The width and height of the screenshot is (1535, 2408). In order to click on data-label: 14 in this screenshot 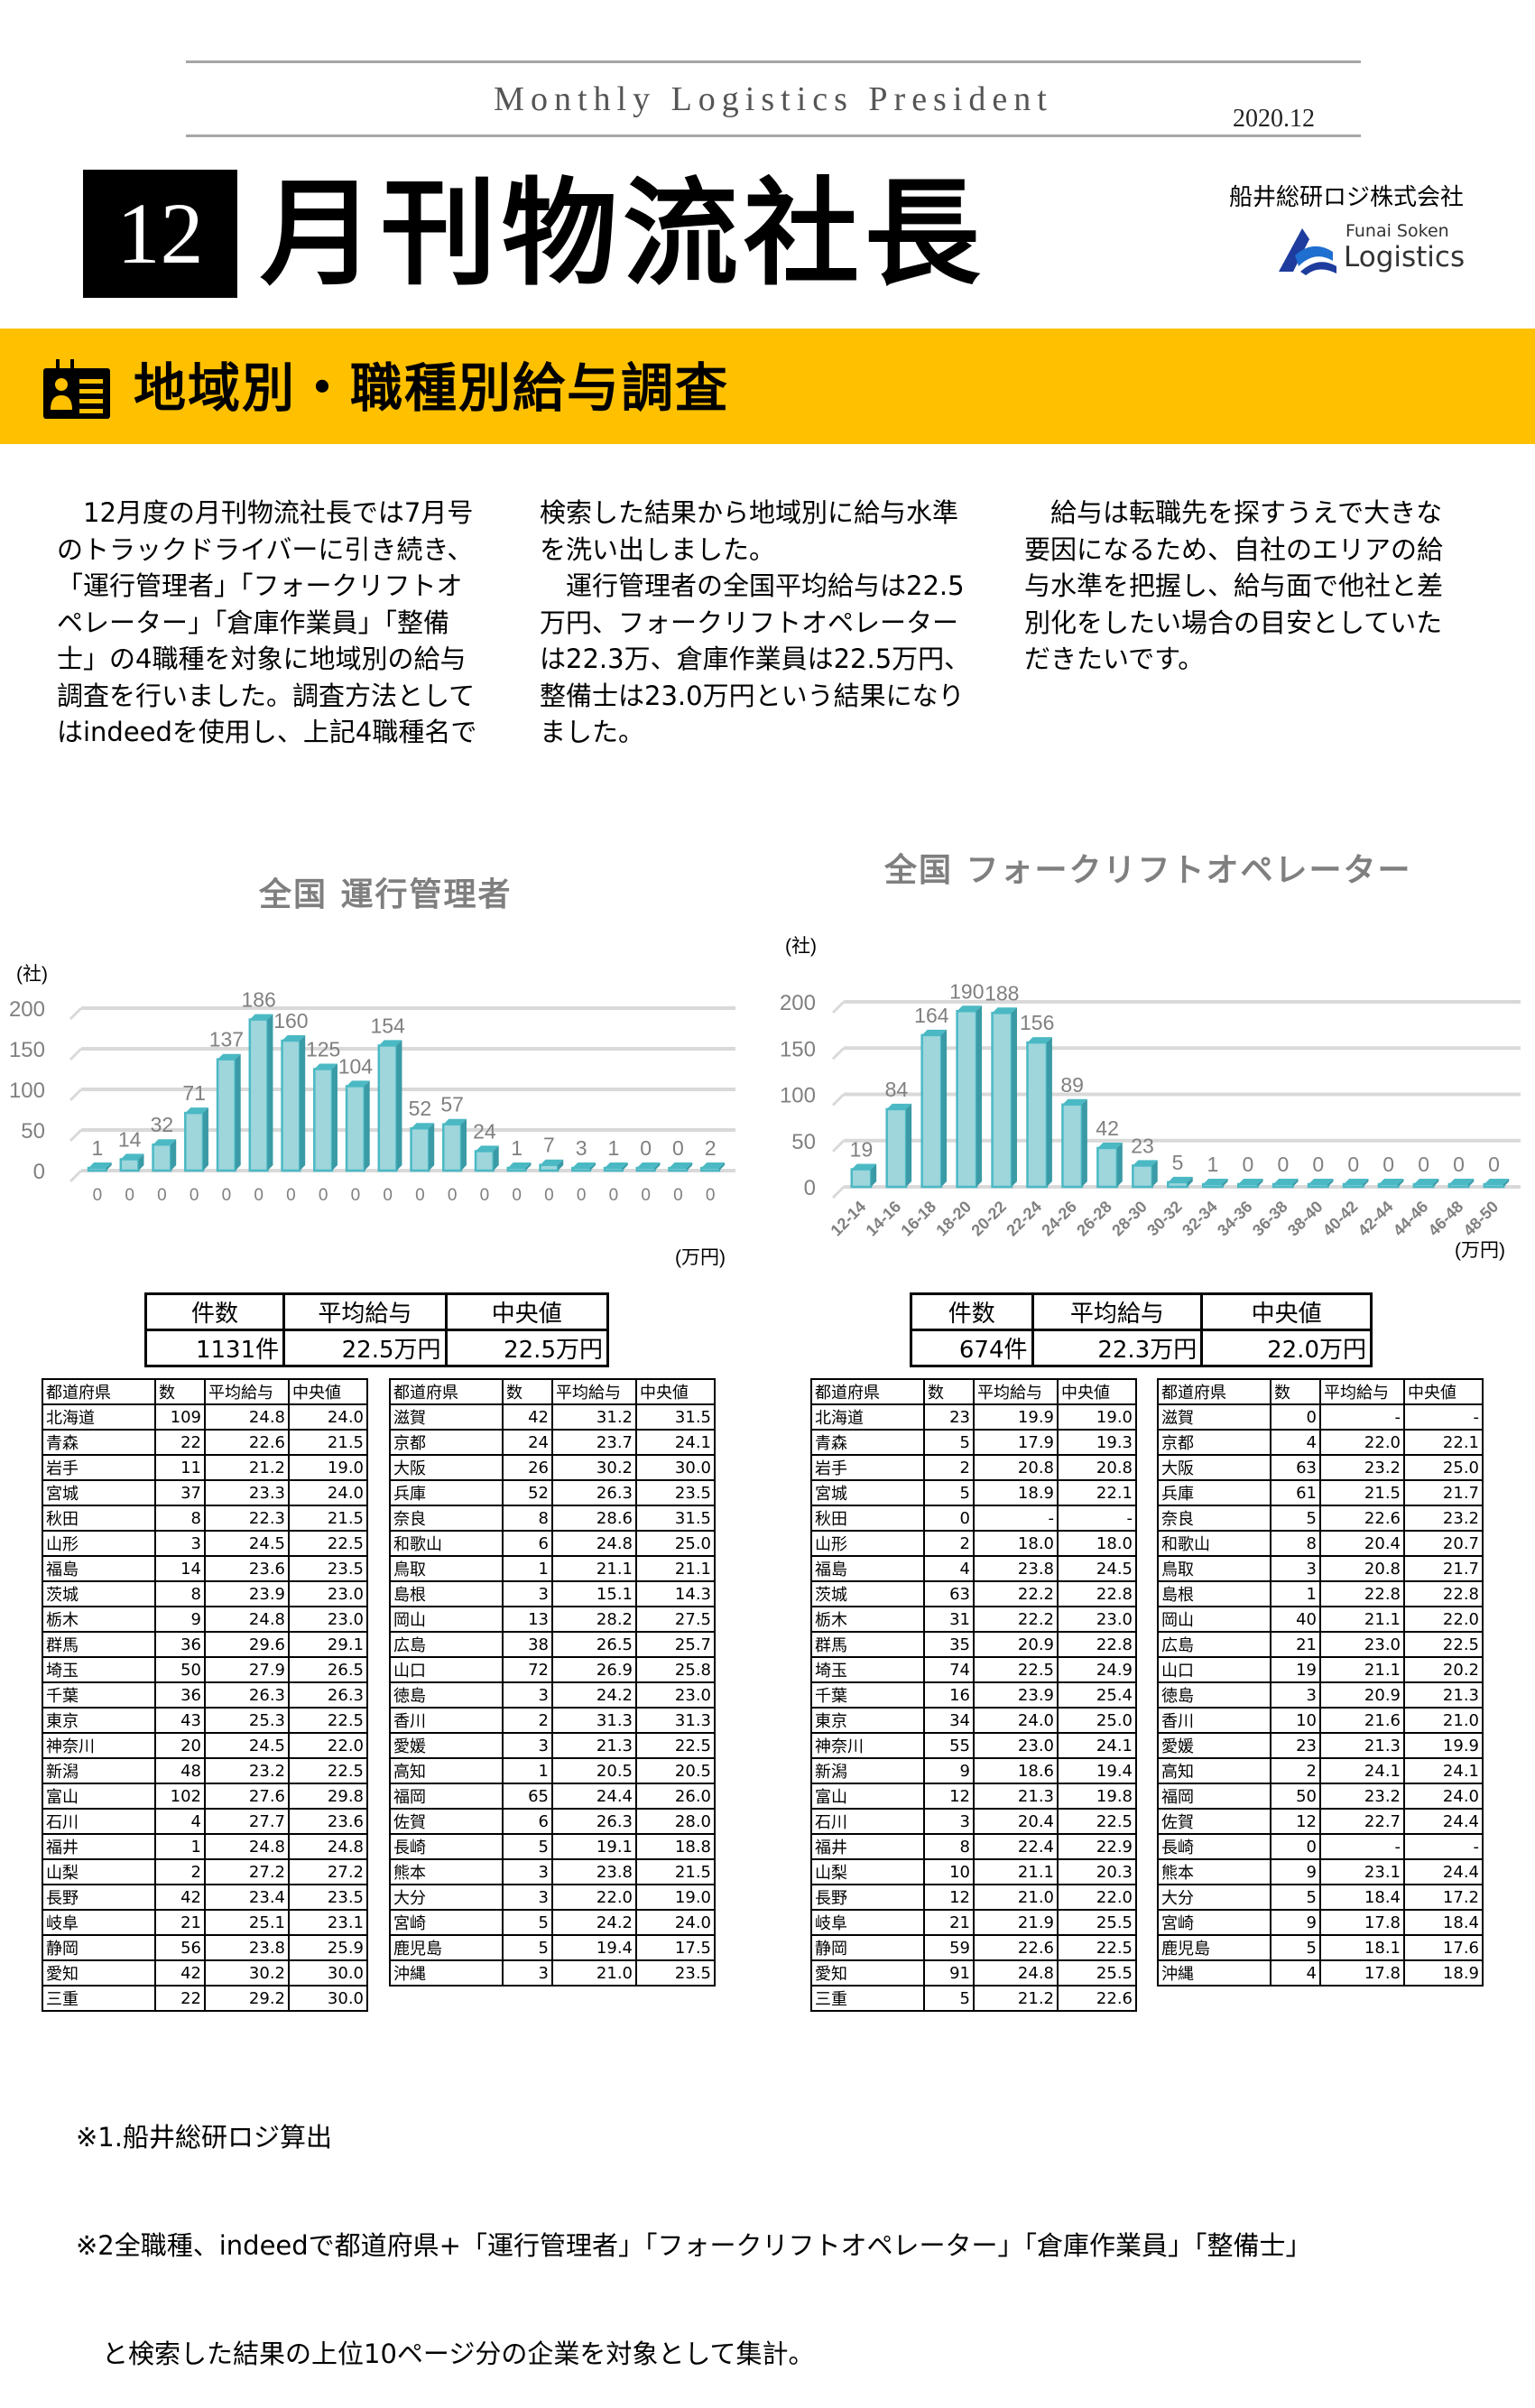, I will do `click(130, 1139)`.